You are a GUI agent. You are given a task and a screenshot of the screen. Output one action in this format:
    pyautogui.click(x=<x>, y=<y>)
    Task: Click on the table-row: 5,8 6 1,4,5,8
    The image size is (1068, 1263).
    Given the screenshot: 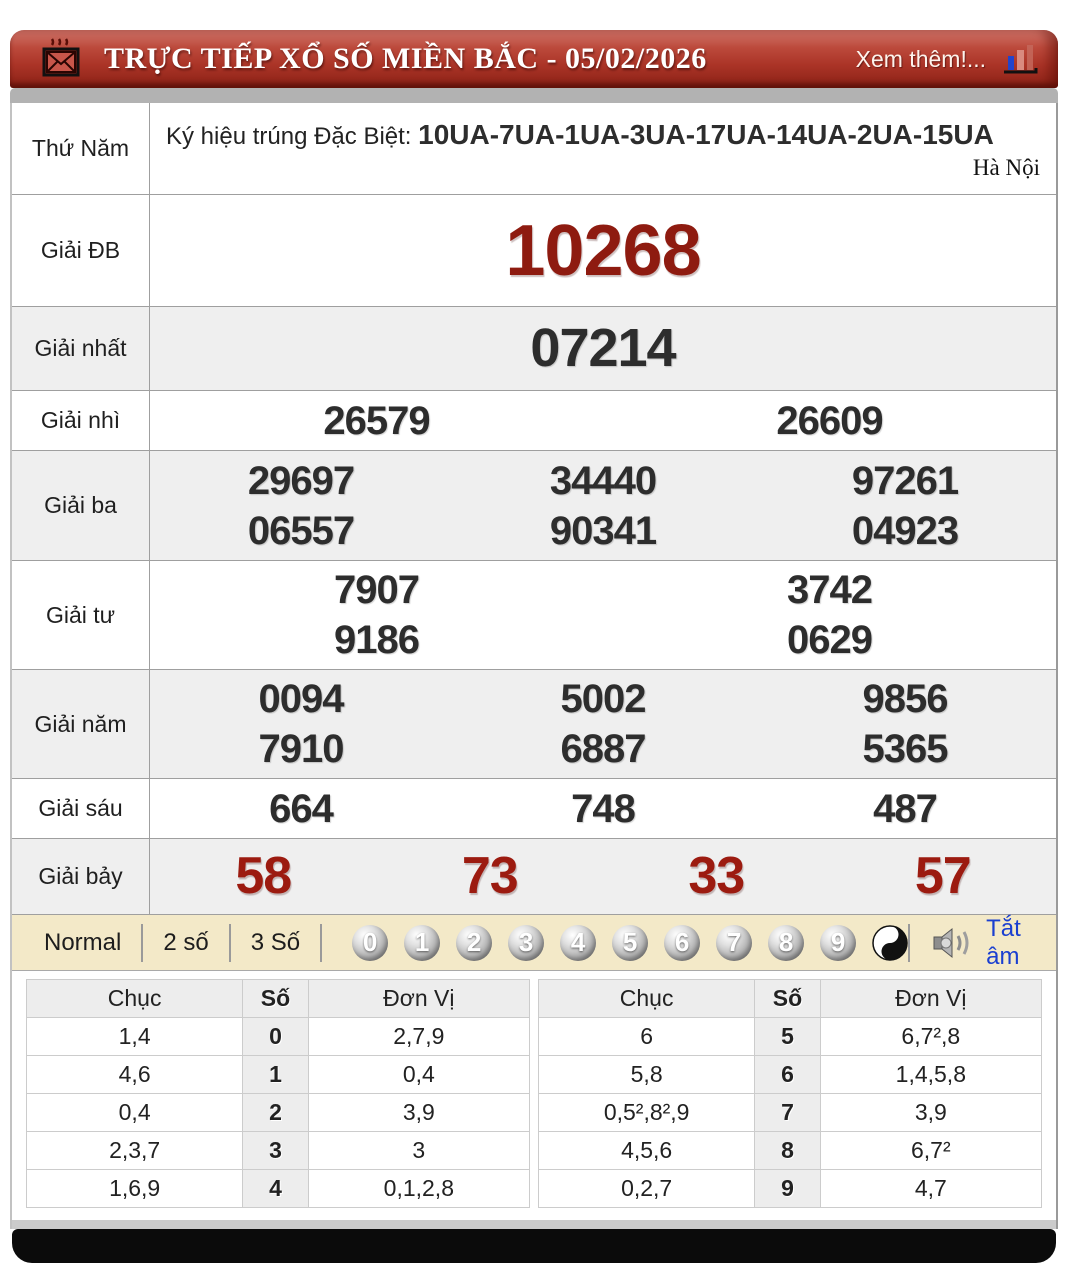 What is the action you would take?
    pyautogui.click(x=790, y=1074)
    